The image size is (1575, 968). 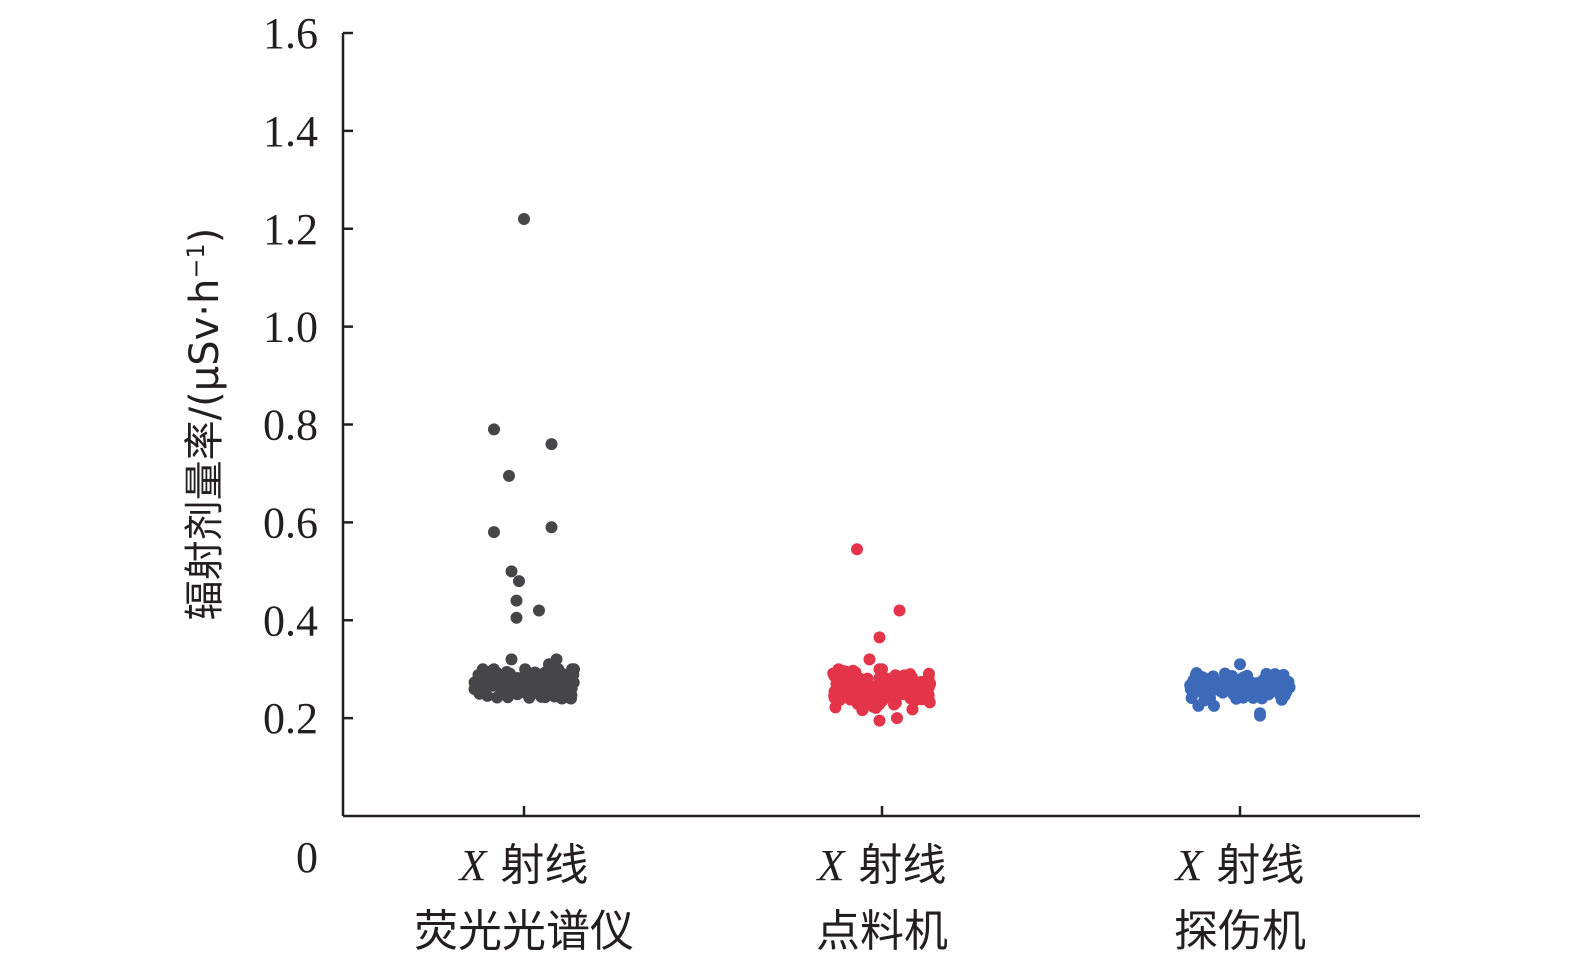 I want to click on y-axis-title-close: ), so click(x=205, y=236).